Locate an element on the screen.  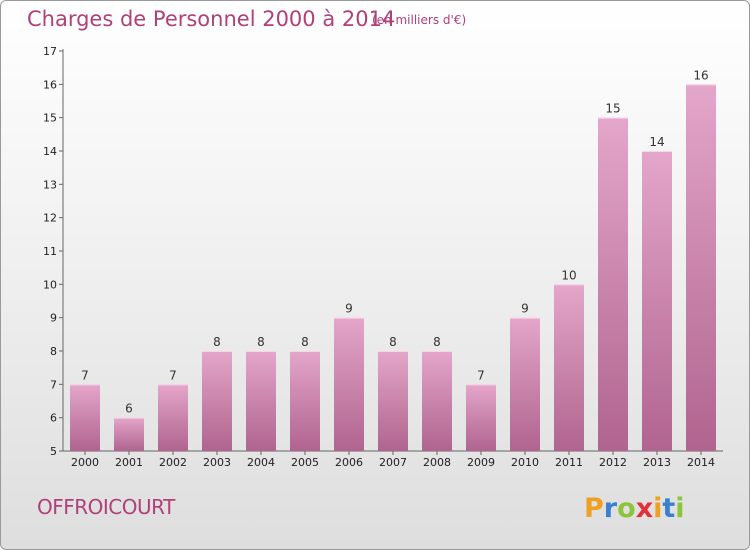
y-tick-label: 9 is located at coordinates (53, 318).